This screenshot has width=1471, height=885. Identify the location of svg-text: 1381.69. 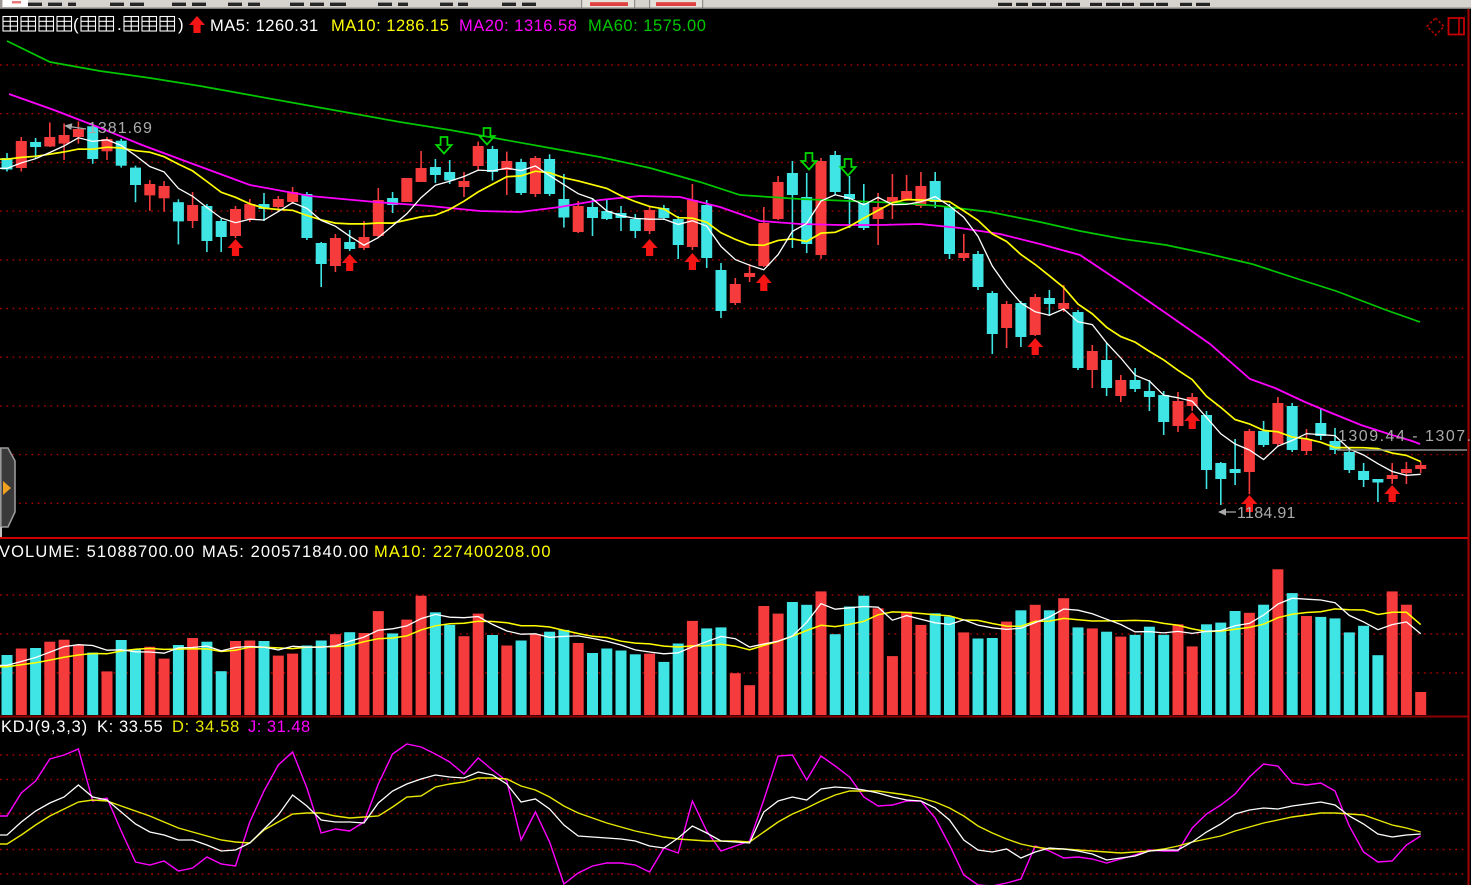
(120, 128).